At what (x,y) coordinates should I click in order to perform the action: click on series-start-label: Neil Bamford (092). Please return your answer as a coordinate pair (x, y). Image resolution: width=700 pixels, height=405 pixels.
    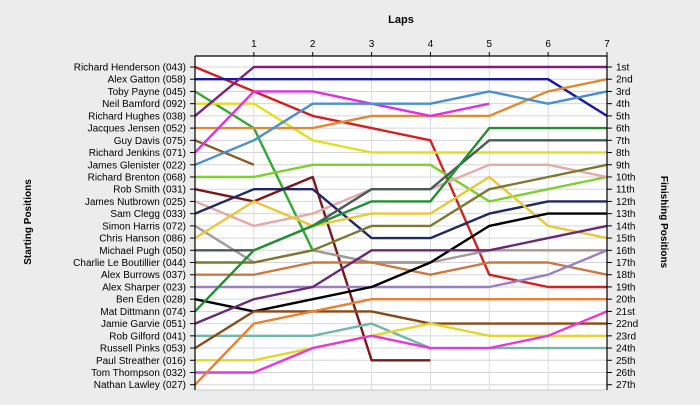
    Looking at the image, I should click on (144, 104).